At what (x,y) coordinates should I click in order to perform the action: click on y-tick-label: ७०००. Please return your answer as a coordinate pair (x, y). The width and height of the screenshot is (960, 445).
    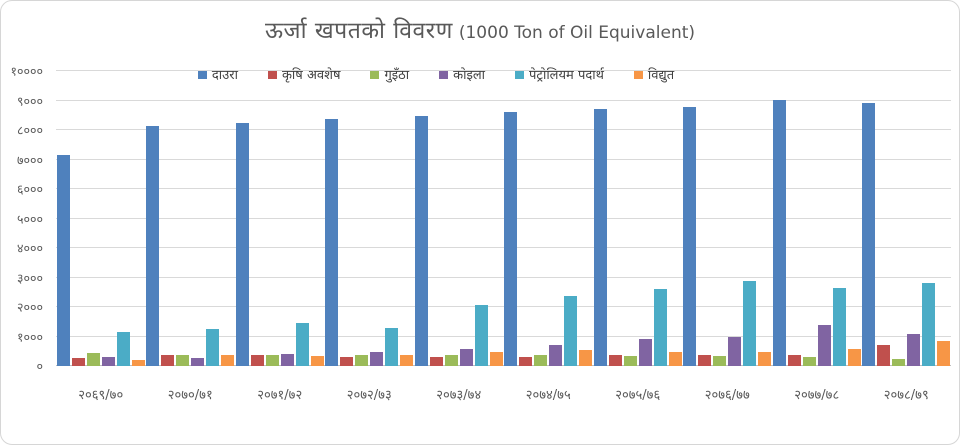
    Looking at the image, I should click on (29, 159).